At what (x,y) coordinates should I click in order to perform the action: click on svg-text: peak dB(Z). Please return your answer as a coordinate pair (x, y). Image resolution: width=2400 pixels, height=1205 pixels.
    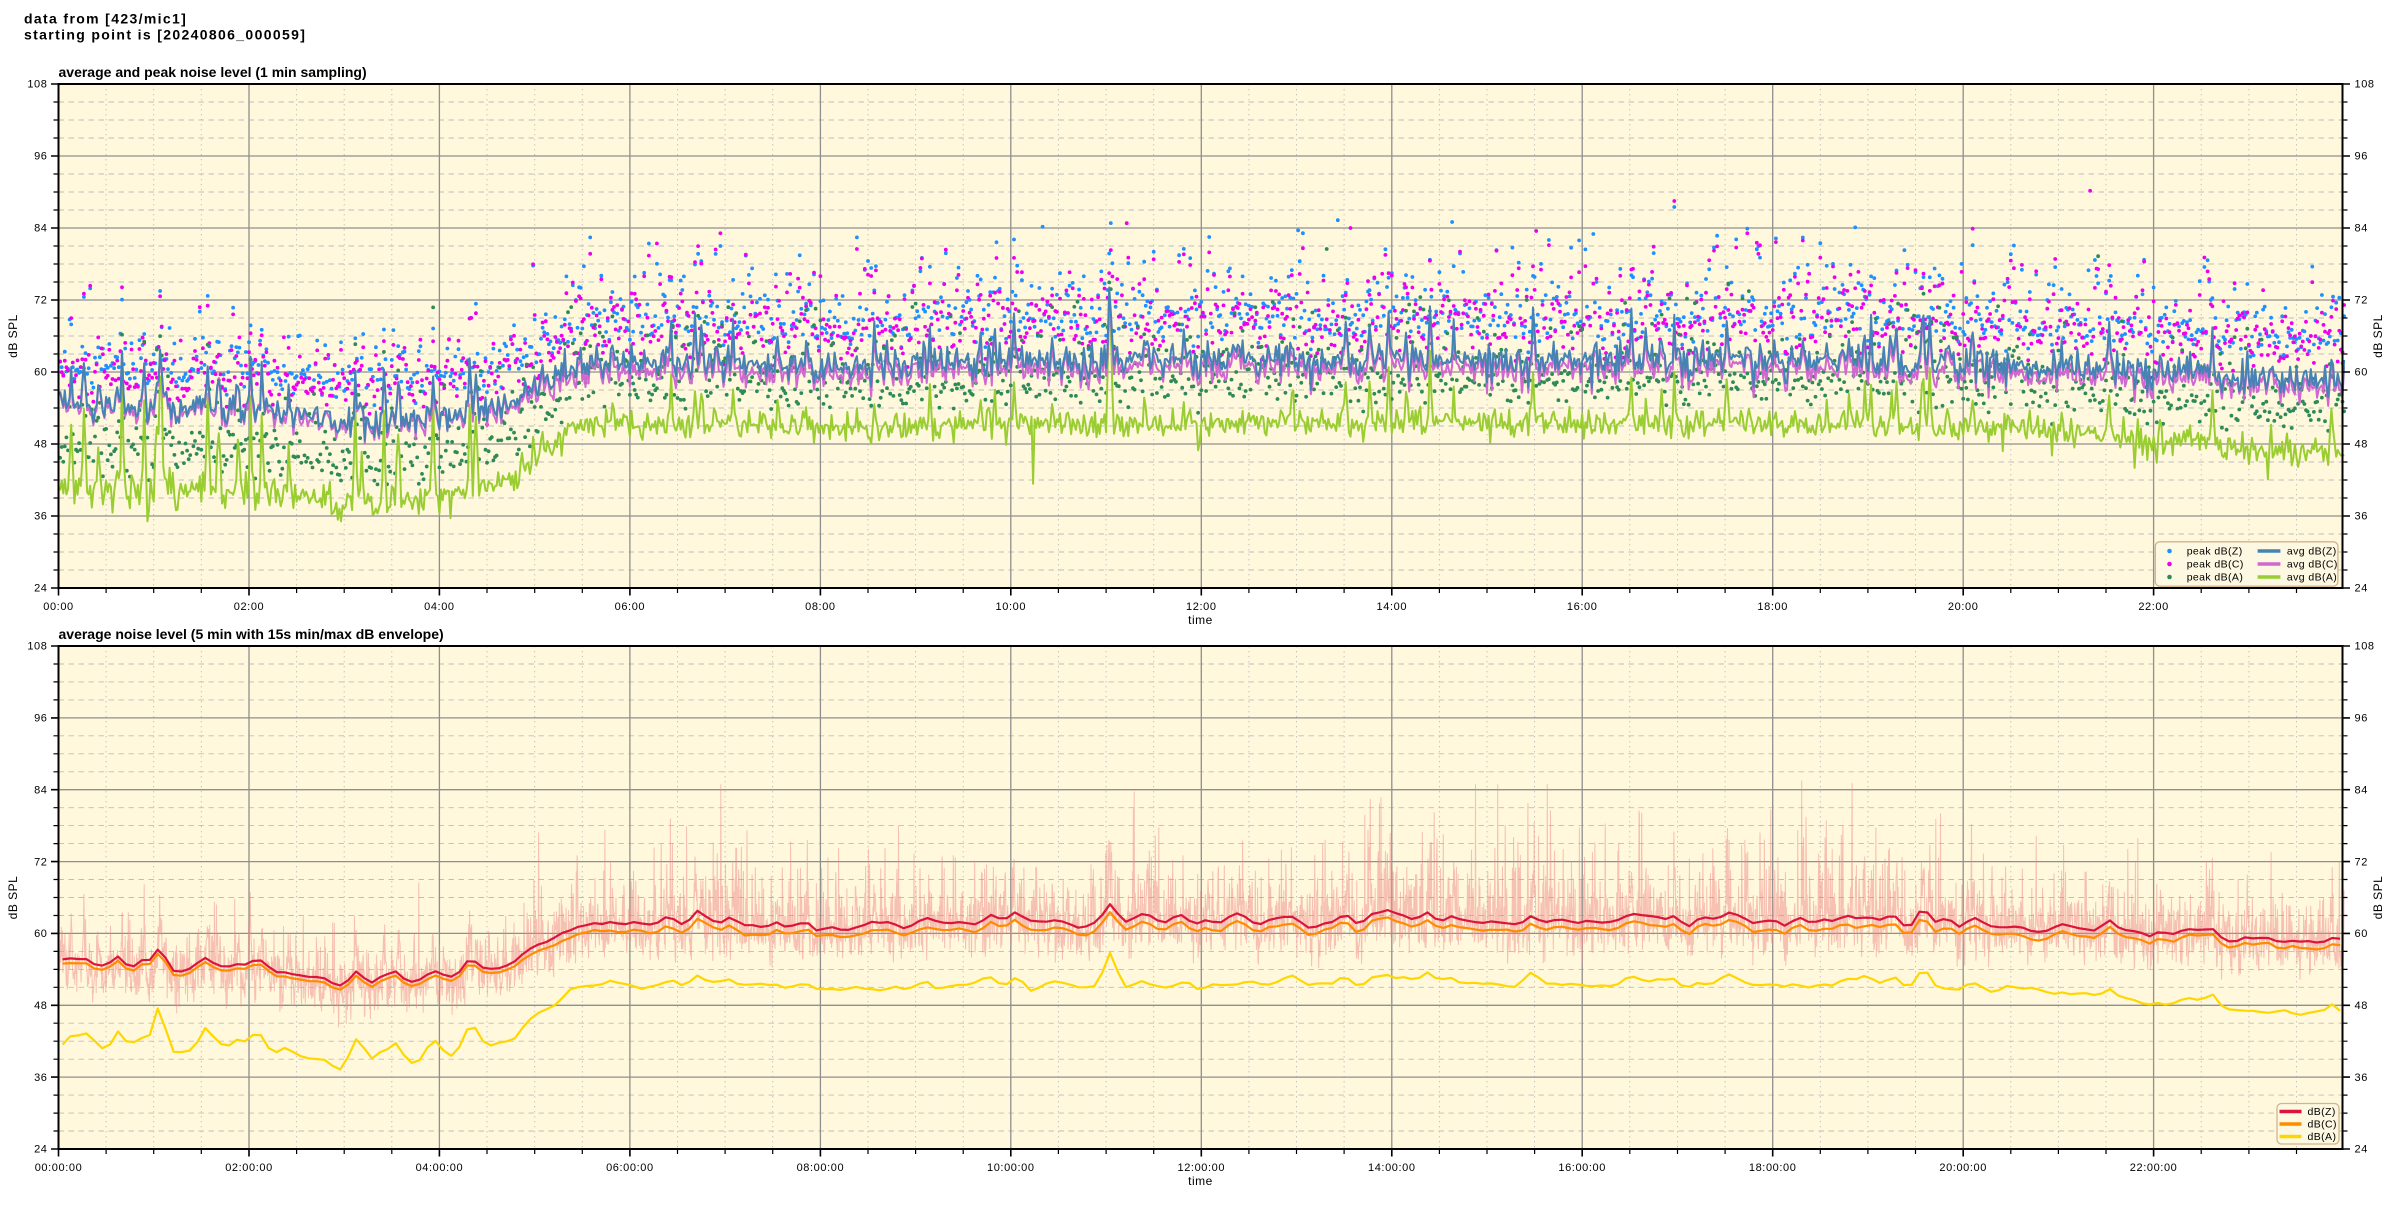
    Looking at the image, I should click on (2215, 552).